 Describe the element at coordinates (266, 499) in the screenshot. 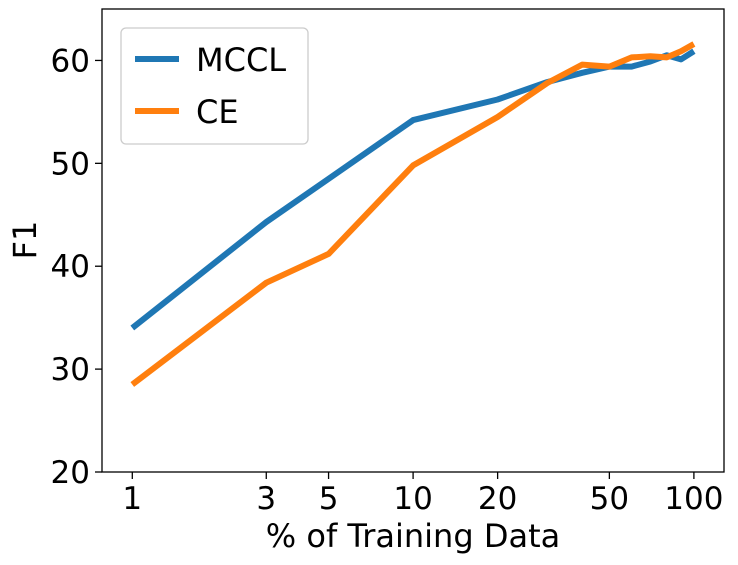

I see `x-tick-label: 3` at that location.